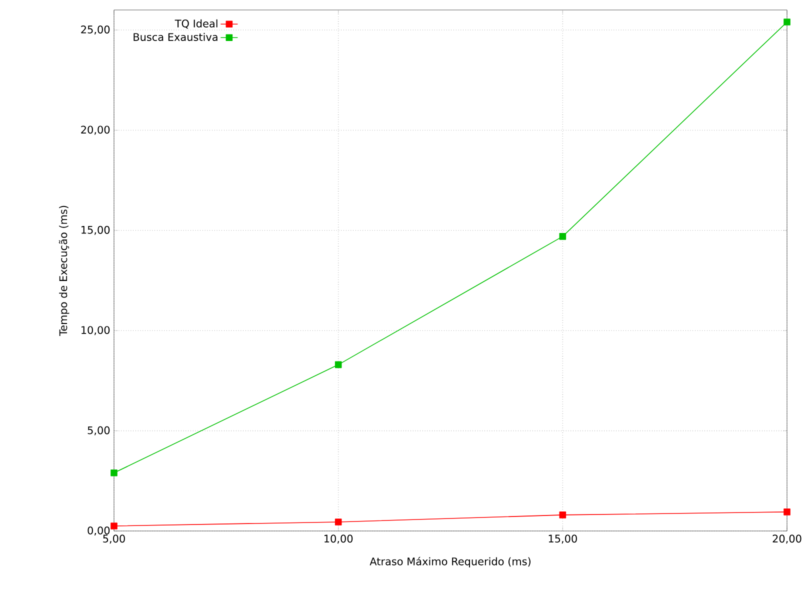  I want to click on y-tick-label: 20,00, so click(95, 130).